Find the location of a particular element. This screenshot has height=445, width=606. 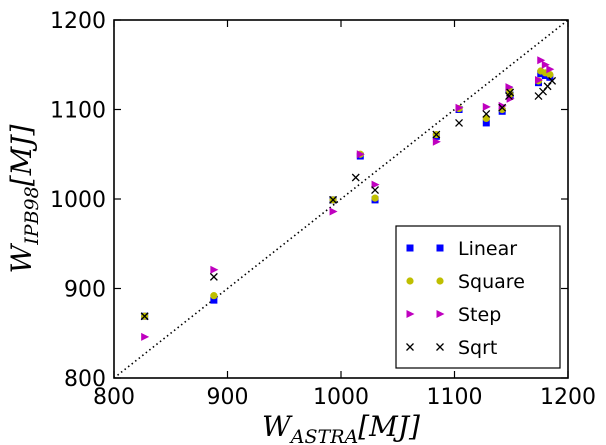

legend-label-linear: Linear is located at coordinates (487, 249).